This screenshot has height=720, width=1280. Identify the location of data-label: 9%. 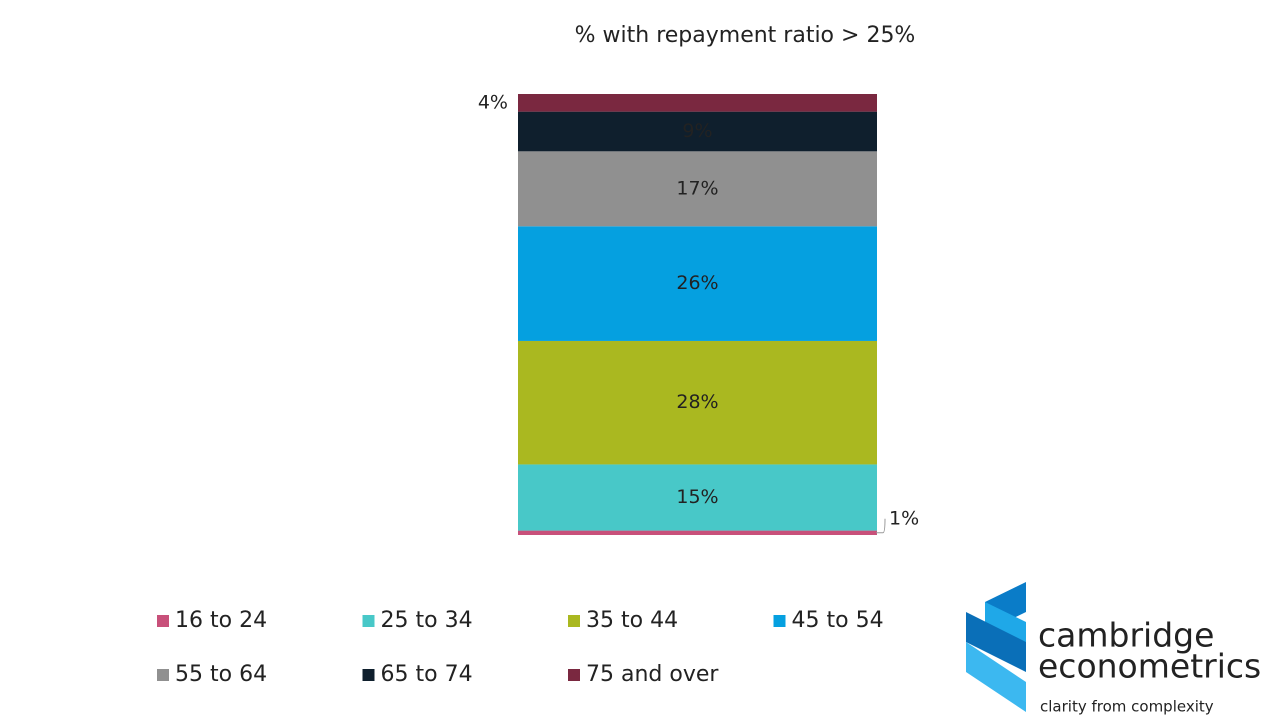
(697, 131).